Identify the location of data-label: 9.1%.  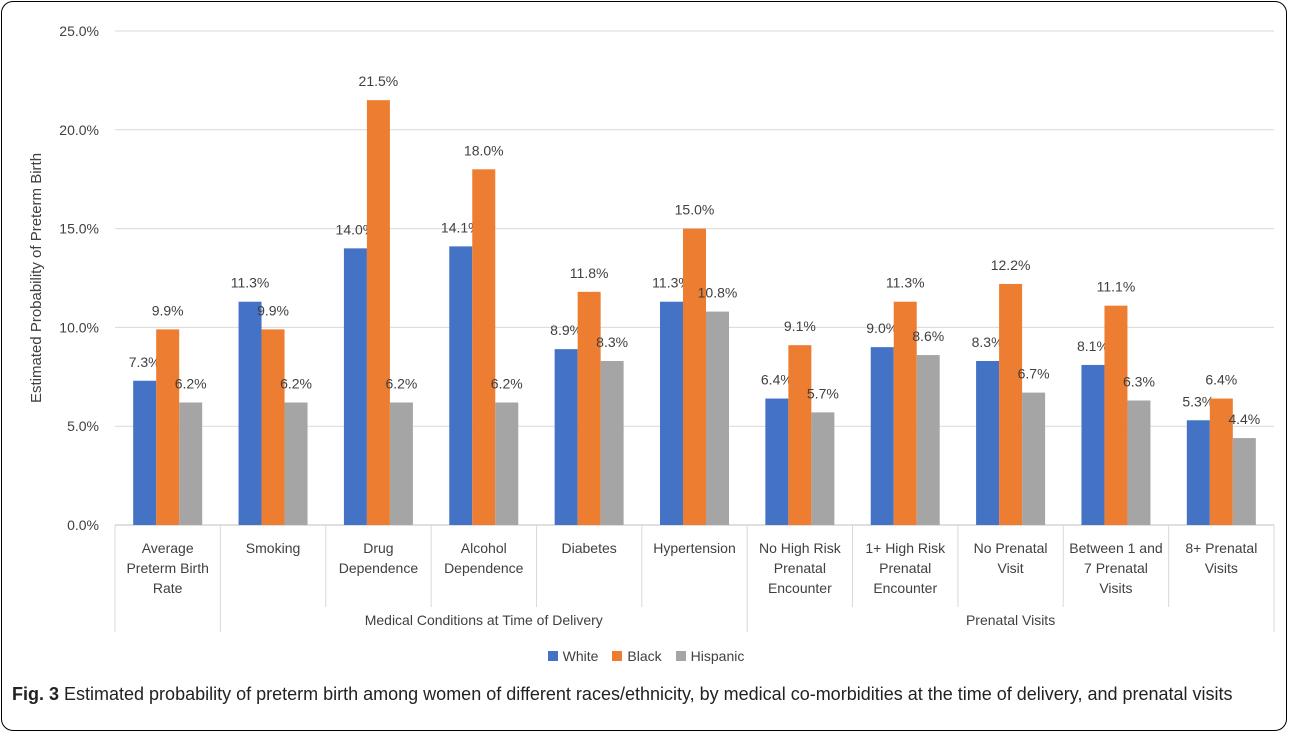
(800, 326).